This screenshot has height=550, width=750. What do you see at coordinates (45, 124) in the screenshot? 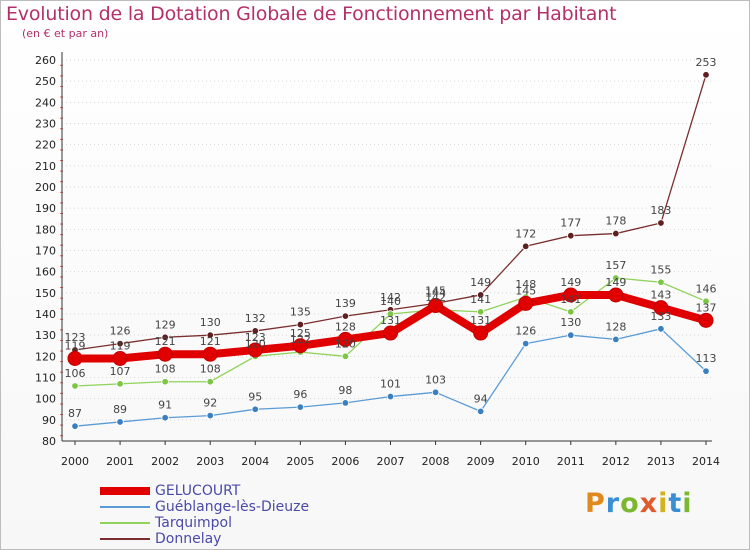
I see `y-tick-label: 230` at bounding box center [45, 124].